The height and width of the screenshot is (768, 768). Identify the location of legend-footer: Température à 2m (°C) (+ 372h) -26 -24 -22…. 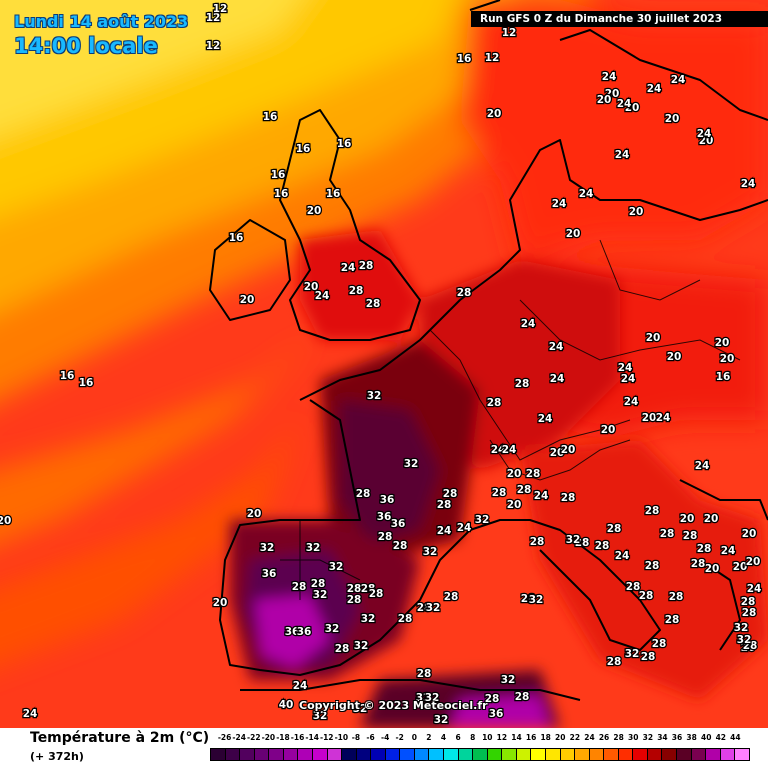
(384, 748).